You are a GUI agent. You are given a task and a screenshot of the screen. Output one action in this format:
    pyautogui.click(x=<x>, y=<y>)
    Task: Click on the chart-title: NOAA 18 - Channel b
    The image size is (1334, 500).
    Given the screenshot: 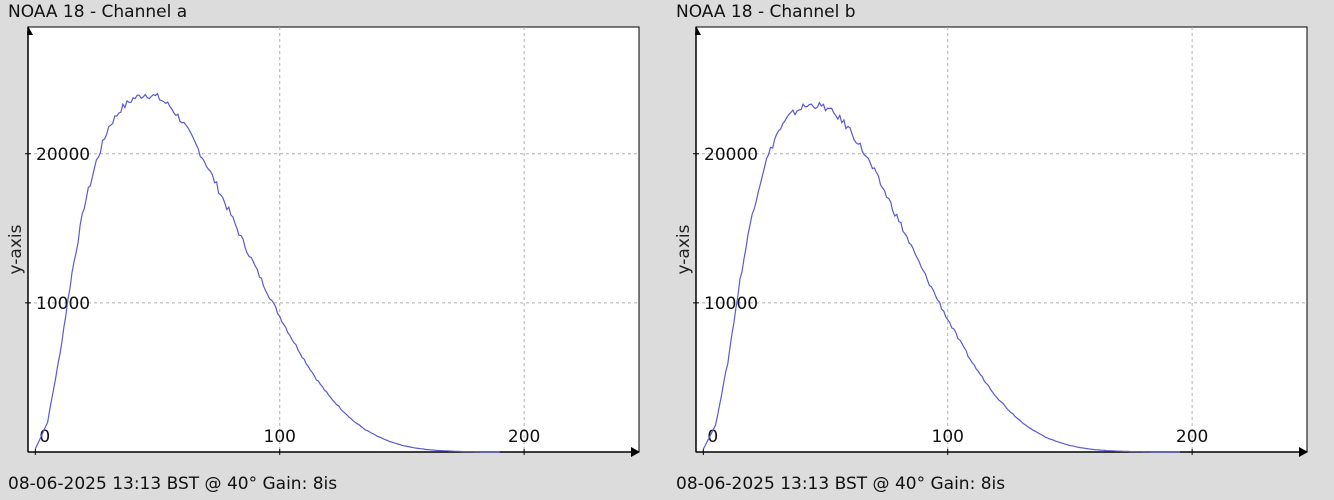 What is the action you would take?
    pyautogui.click(x=766, y=12)
    